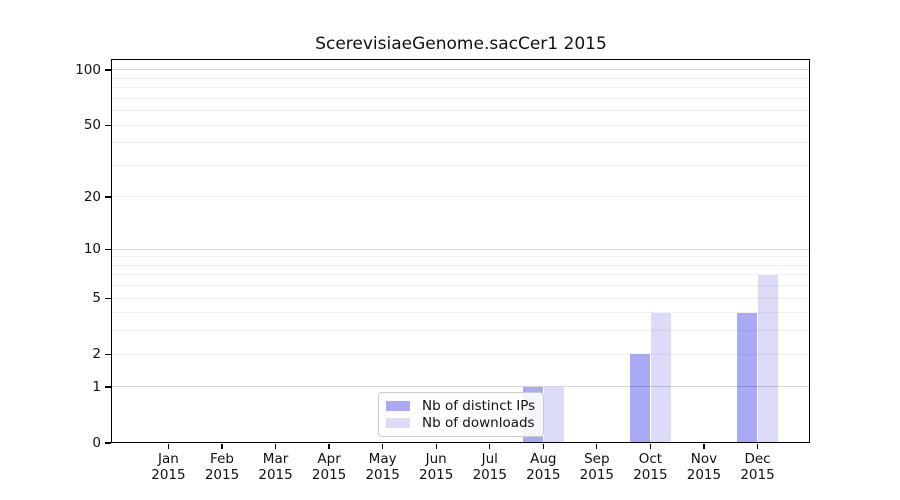 The image size is (900, 500). What do you see at coordinates (757, 446) in the screenshot?
I see `x-tick-mark-dec` at bounding box center [757, 446].